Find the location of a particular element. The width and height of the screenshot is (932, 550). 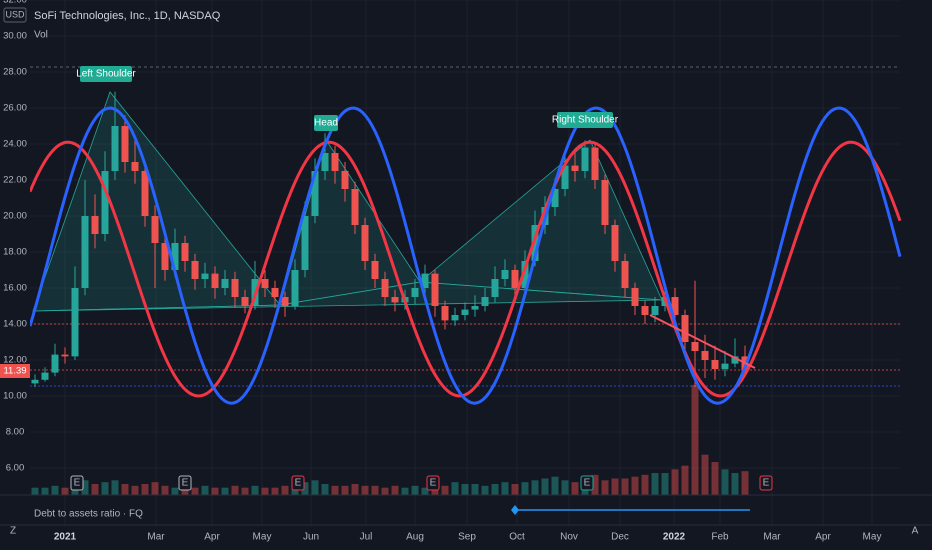

currency-box is located at coordinates (15, 15).